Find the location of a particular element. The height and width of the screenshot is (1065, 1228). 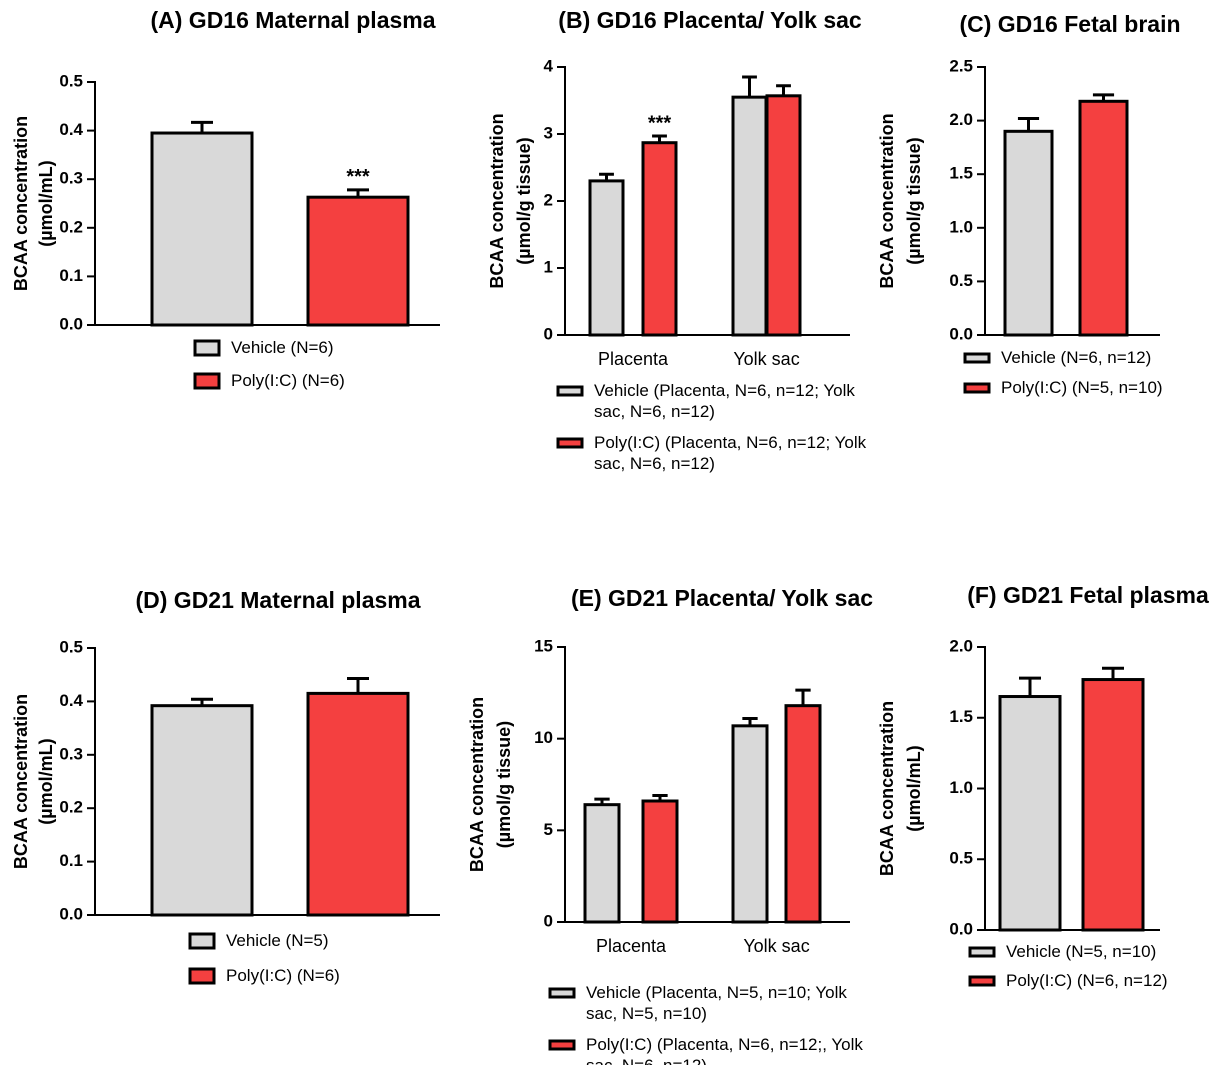

legend-entry: Vehicle (N=6) is located at coordinates (282, 347).